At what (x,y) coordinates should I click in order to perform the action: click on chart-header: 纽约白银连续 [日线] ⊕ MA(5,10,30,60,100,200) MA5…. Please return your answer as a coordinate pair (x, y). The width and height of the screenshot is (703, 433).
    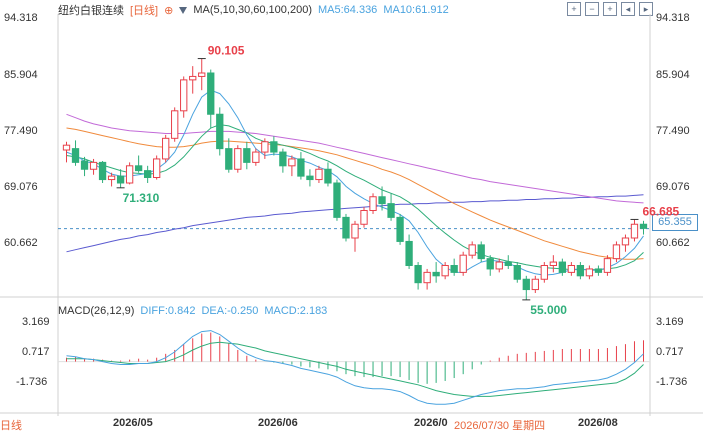
    Looking at the image, I should click on (253, 10).